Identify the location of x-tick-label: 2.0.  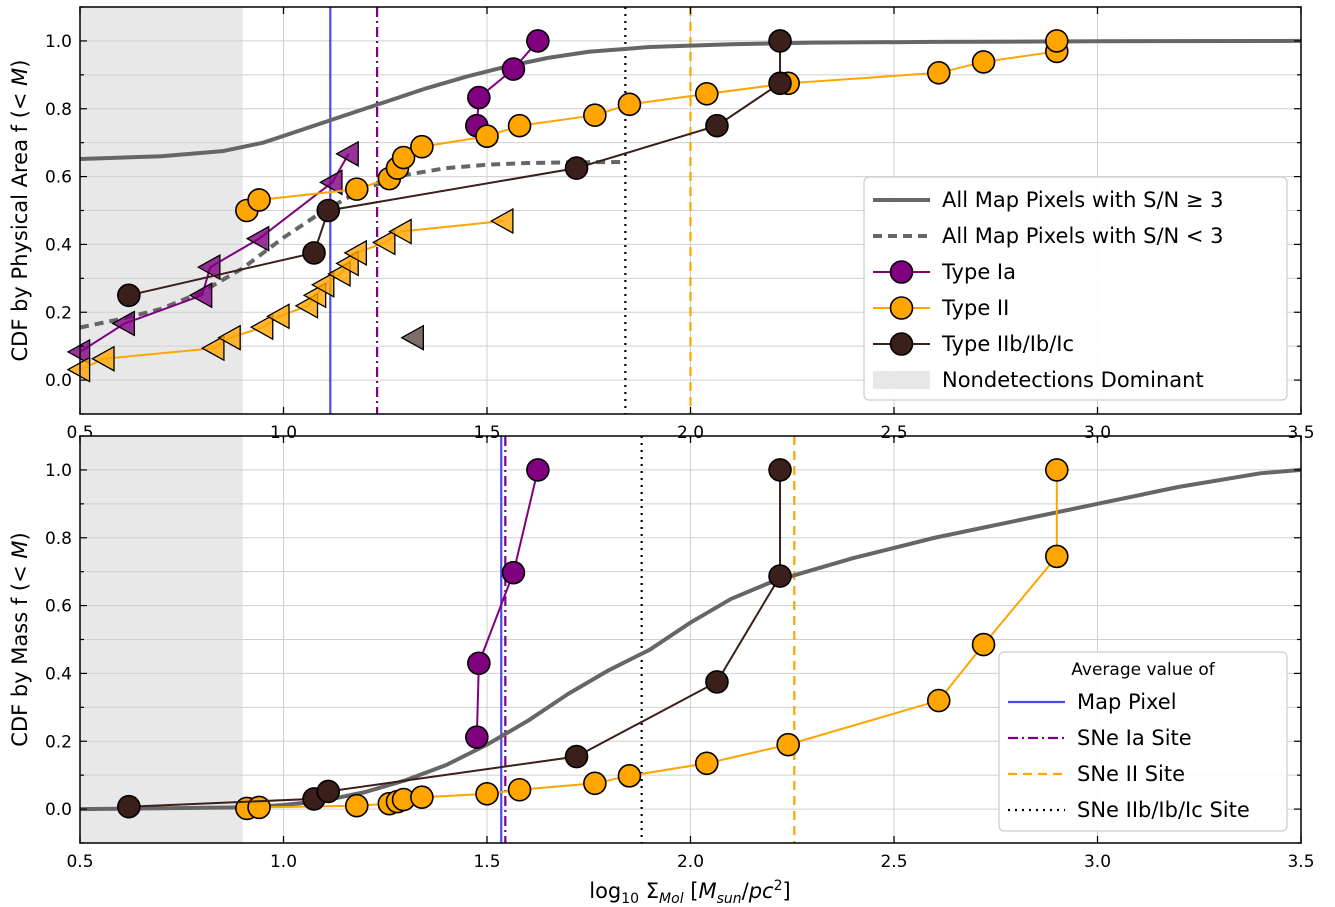
(690, 433).